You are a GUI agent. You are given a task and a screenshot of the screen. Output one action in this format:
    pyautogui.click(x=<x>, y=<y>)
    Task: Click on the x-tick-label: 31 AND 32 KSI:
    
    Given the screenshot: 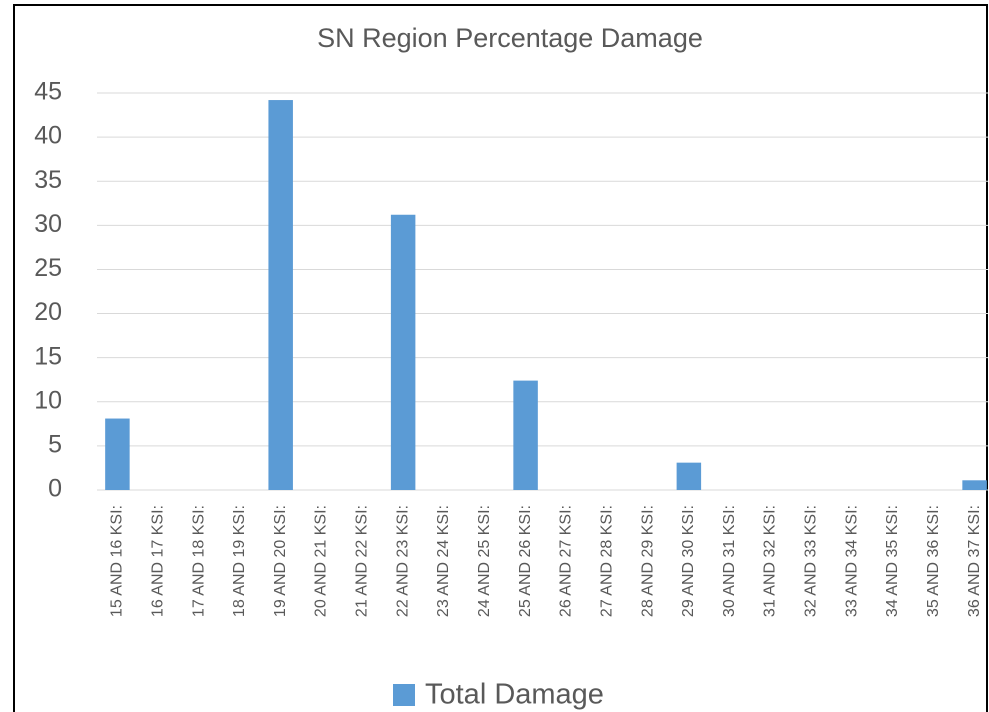 What is the action you would take?
    pyautogui.click(x=770, y=561)
    